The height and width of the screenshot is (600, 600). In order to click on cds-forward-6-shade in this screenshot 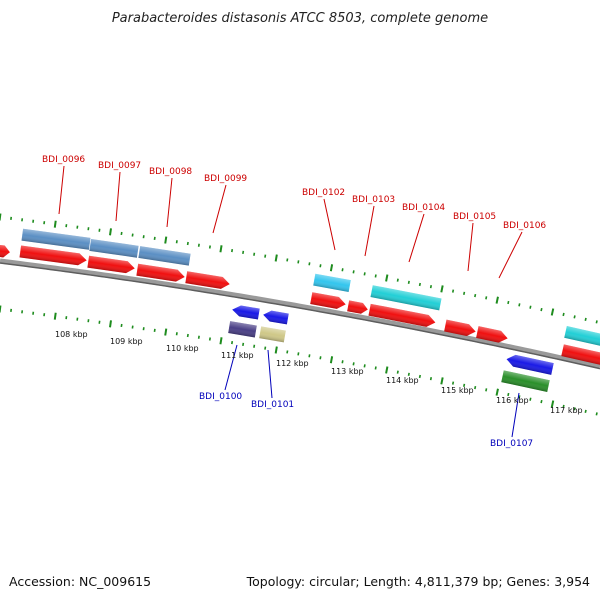, I will do `click(328, 300)`.